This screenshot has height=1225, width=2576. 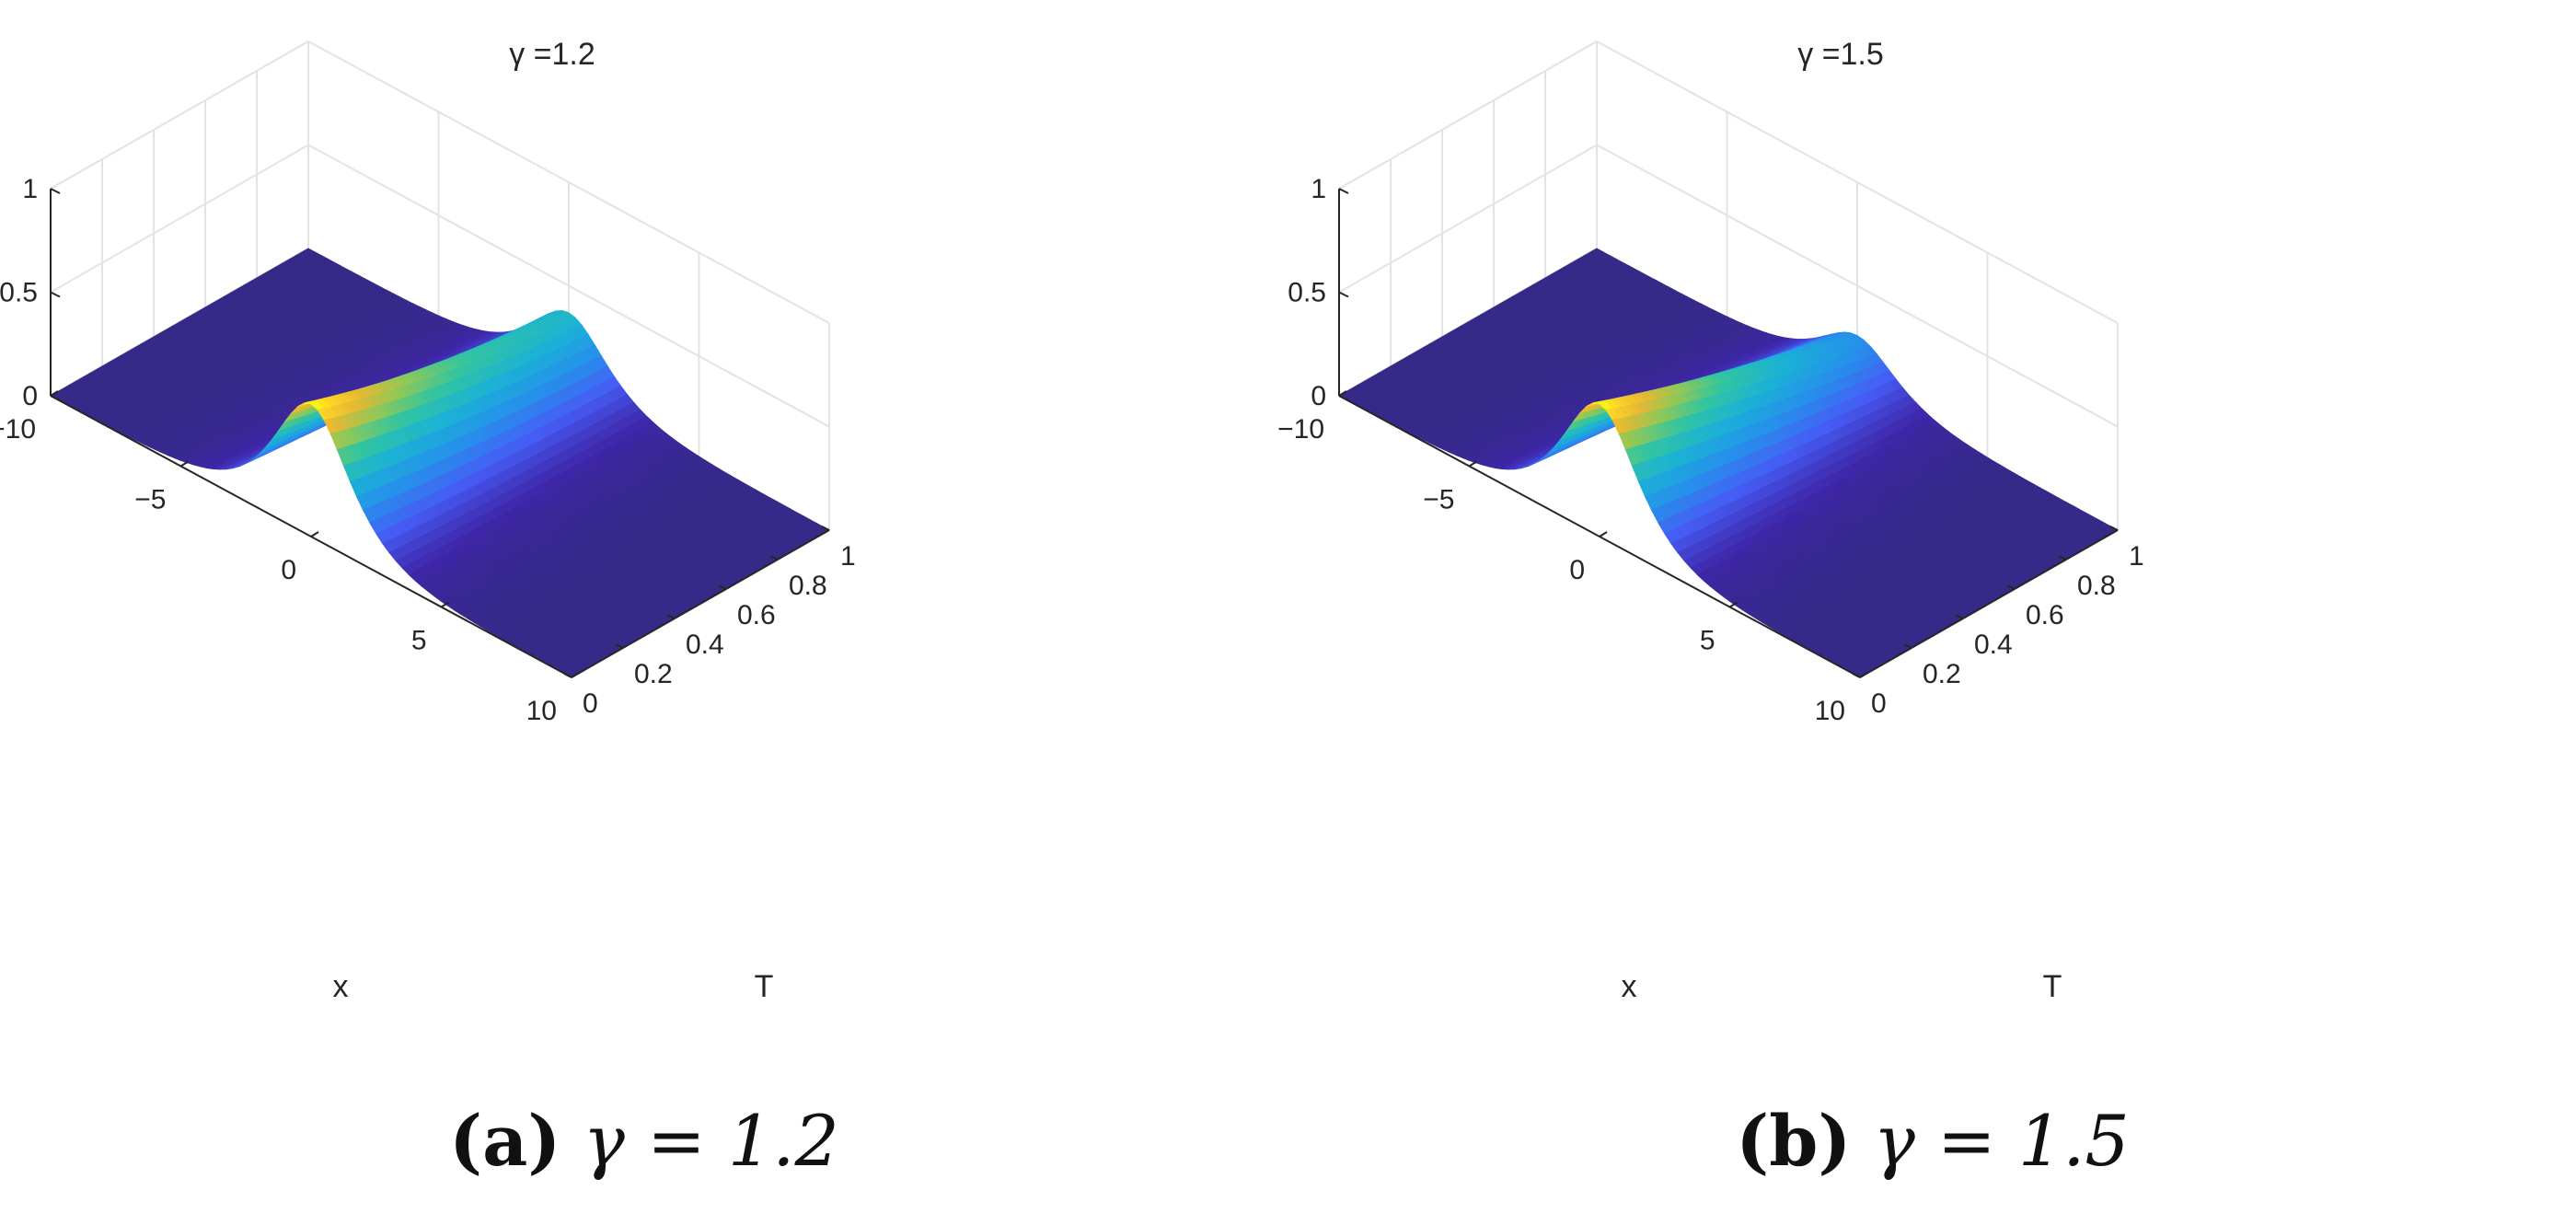 I want to click on caption-a: (a) γ = 1.2, so click(x=644, y=1141).